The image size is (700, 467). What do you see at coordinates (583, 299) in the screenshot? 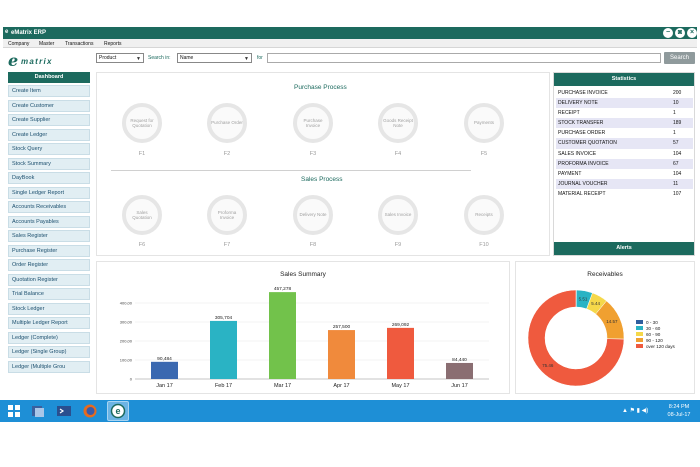
I see `slice-value-label: 5.51` at bounding box center [583, 299].